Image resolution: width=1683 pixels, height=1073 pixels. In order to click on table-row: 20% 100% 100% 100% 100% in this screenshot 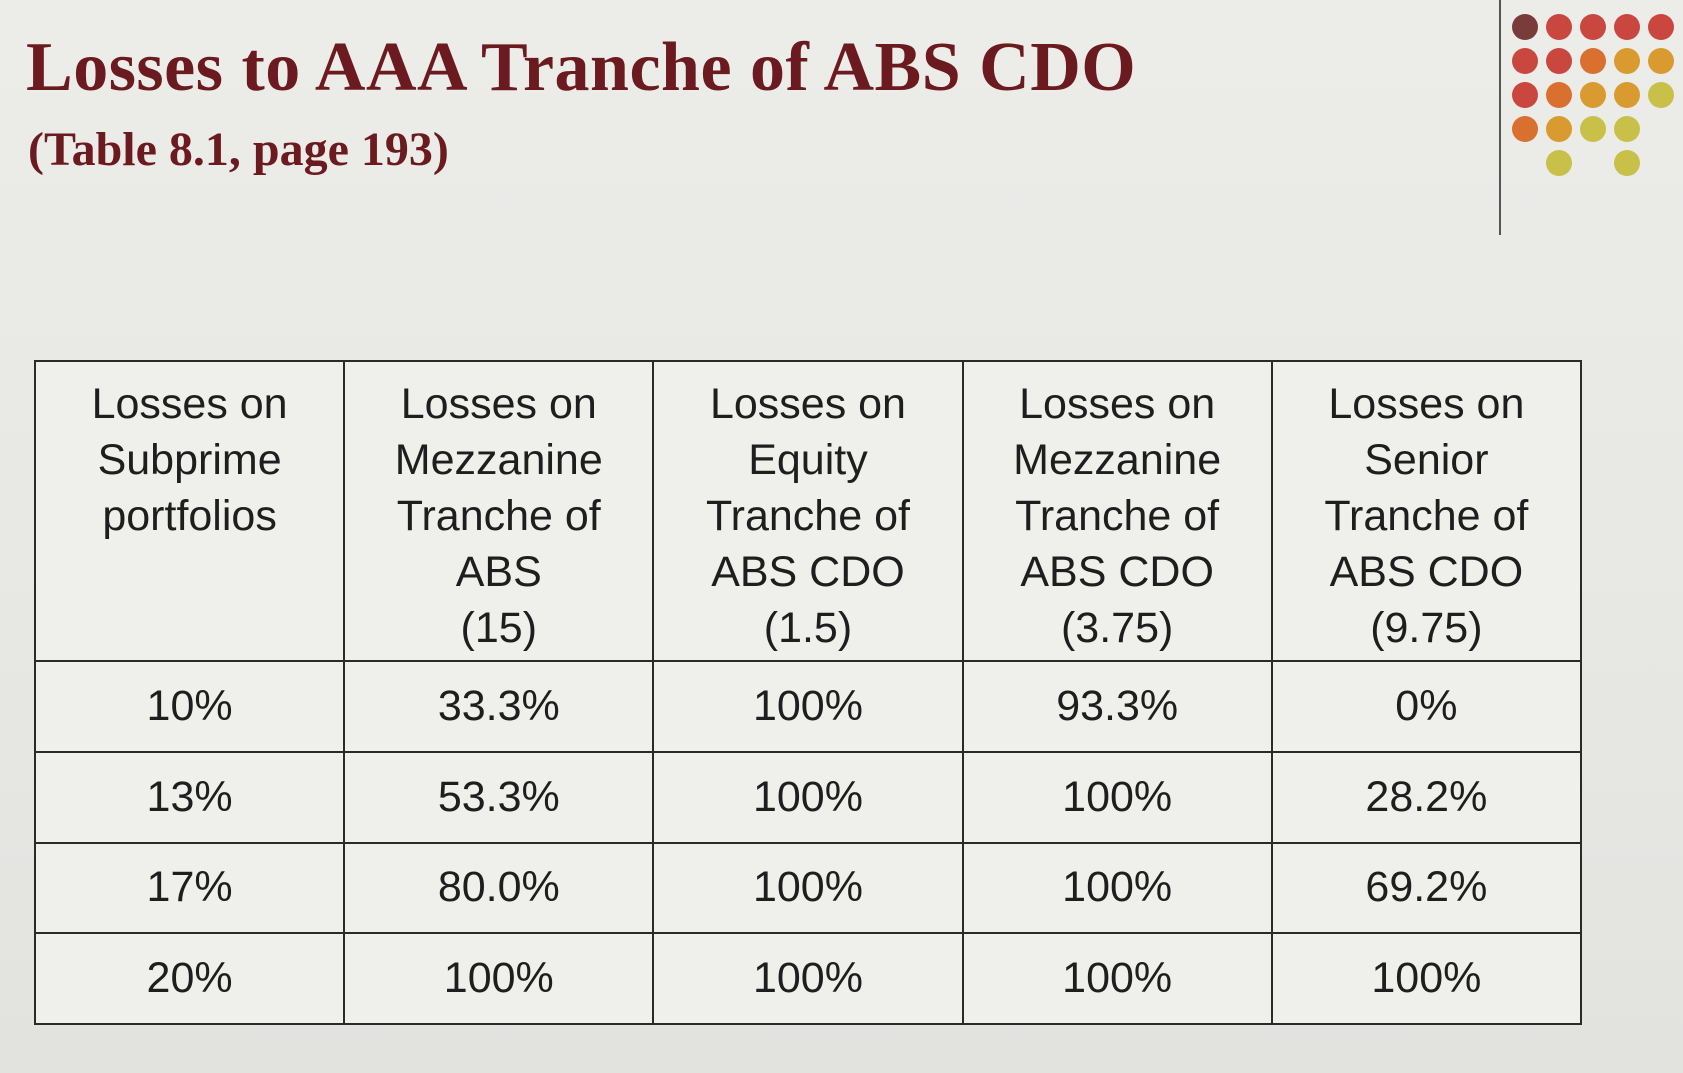, I will do `click(808, 978)`.